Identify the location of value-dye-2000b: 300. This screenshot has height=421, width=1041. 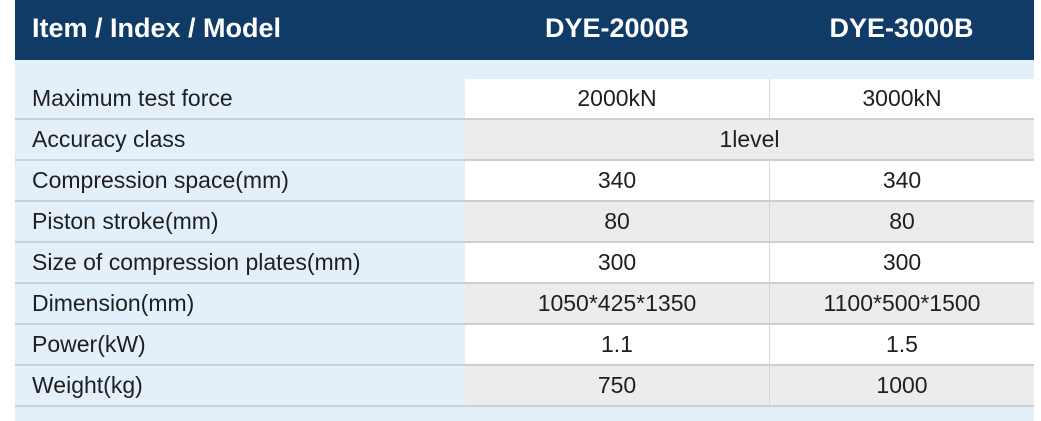
(617, 262).